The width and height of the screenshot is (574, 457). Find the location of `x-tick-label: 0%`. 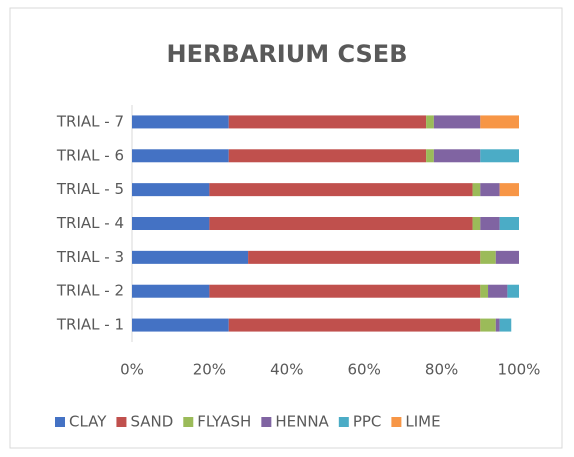

x-tick-label: 0% is located at coordinates (132, 370).